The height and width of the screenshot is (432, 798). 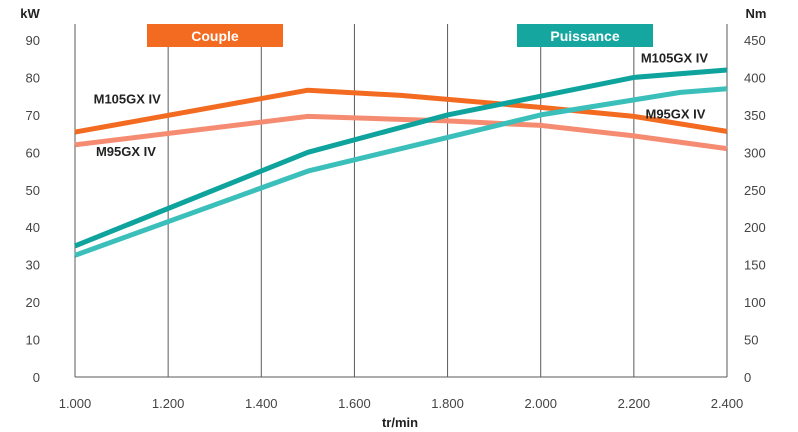 What do you see at coordinates (400, 422) in the screenshot?
I see `x-axis-label: tr/min` at bounding box center [400, 422].